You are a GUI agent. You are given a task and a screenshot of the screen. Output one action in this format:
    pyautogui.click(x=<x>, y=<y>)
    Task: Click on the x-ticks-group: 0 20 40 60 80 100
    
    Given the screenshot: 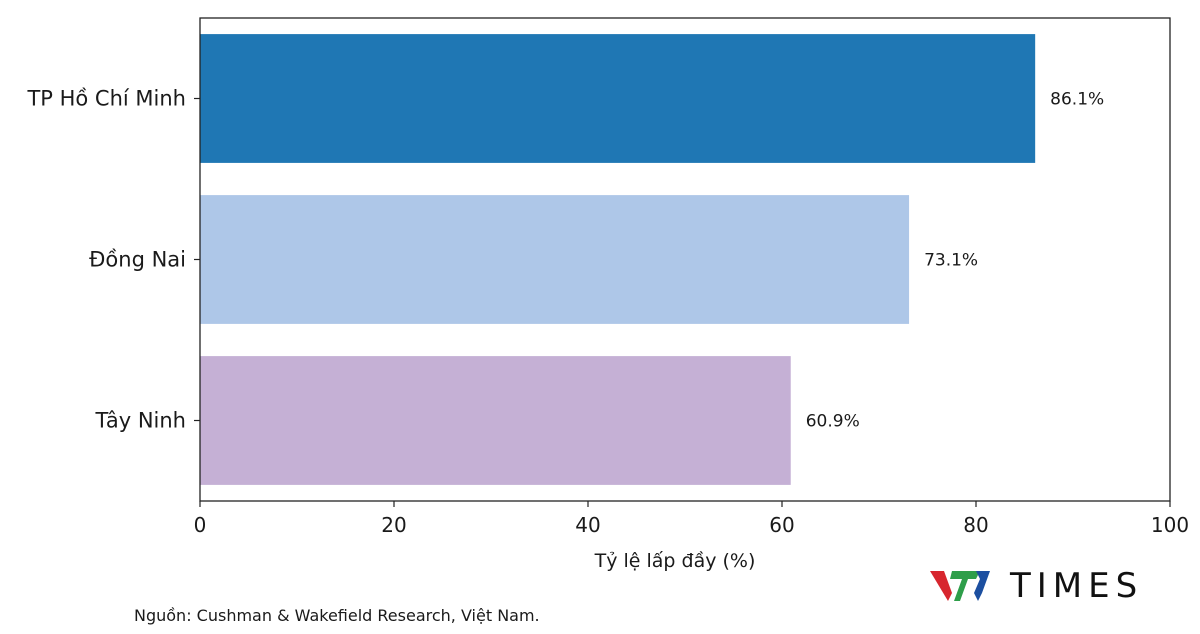 What is the action you would take?
    pyautogui.click(x=691, y=519)
    